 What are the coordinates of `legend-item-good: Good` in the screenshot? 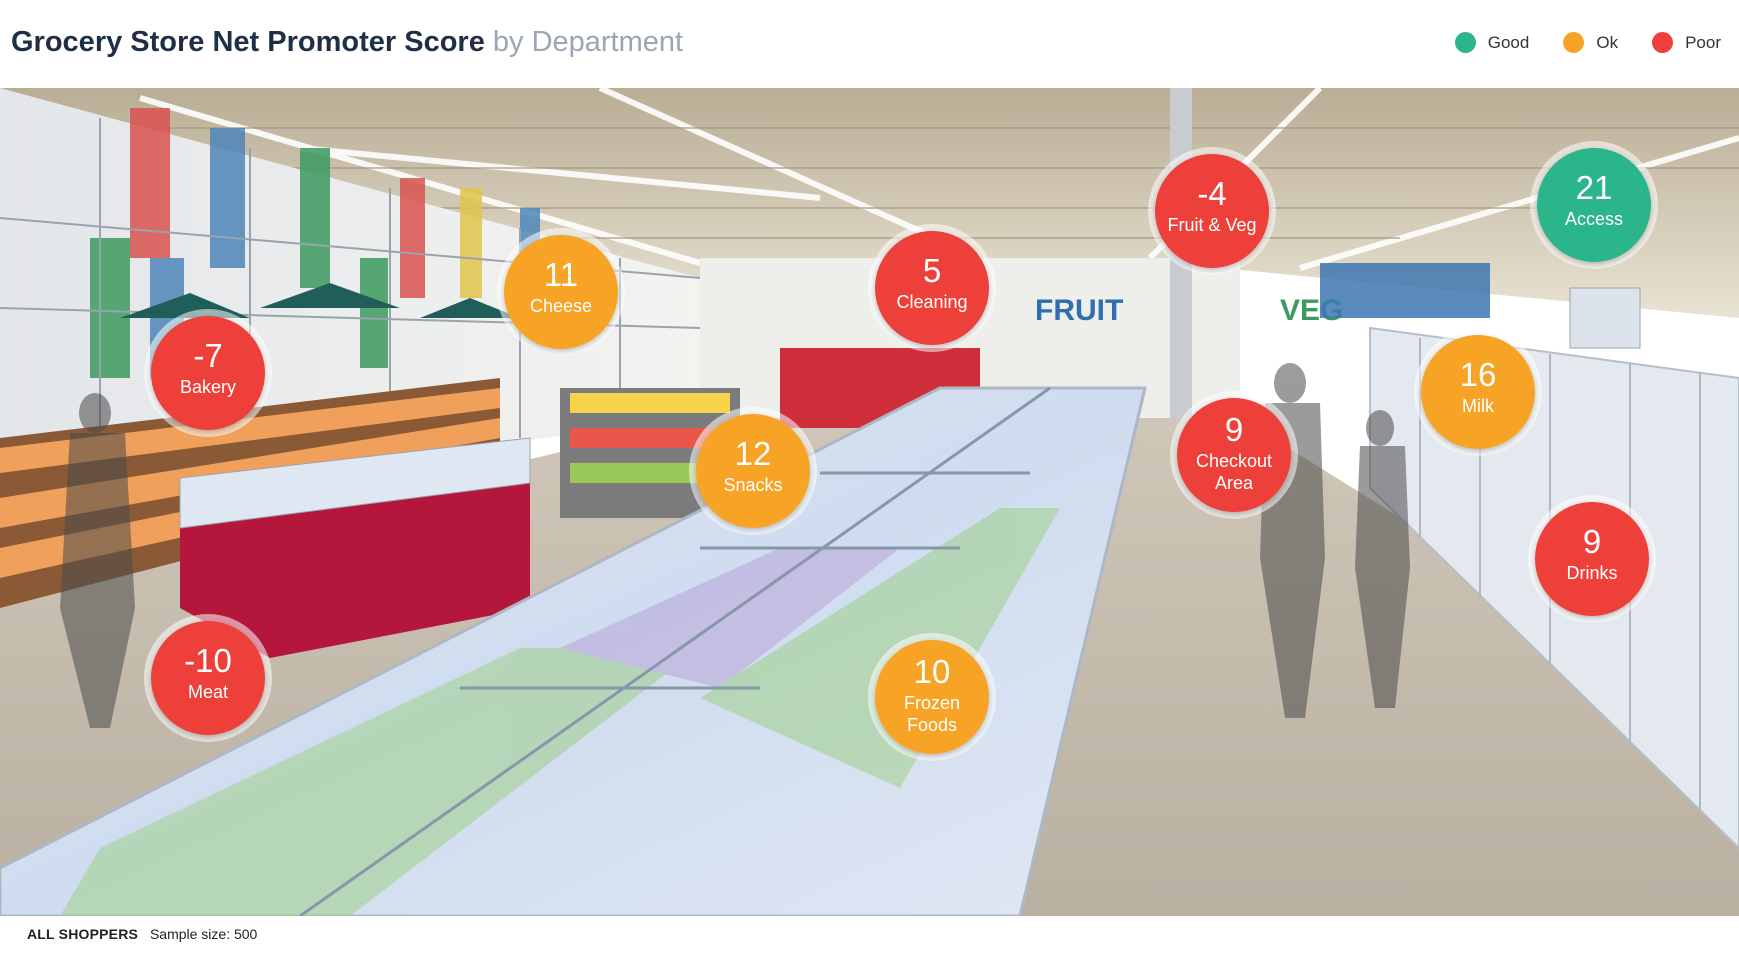 It's located at (1492, 42).